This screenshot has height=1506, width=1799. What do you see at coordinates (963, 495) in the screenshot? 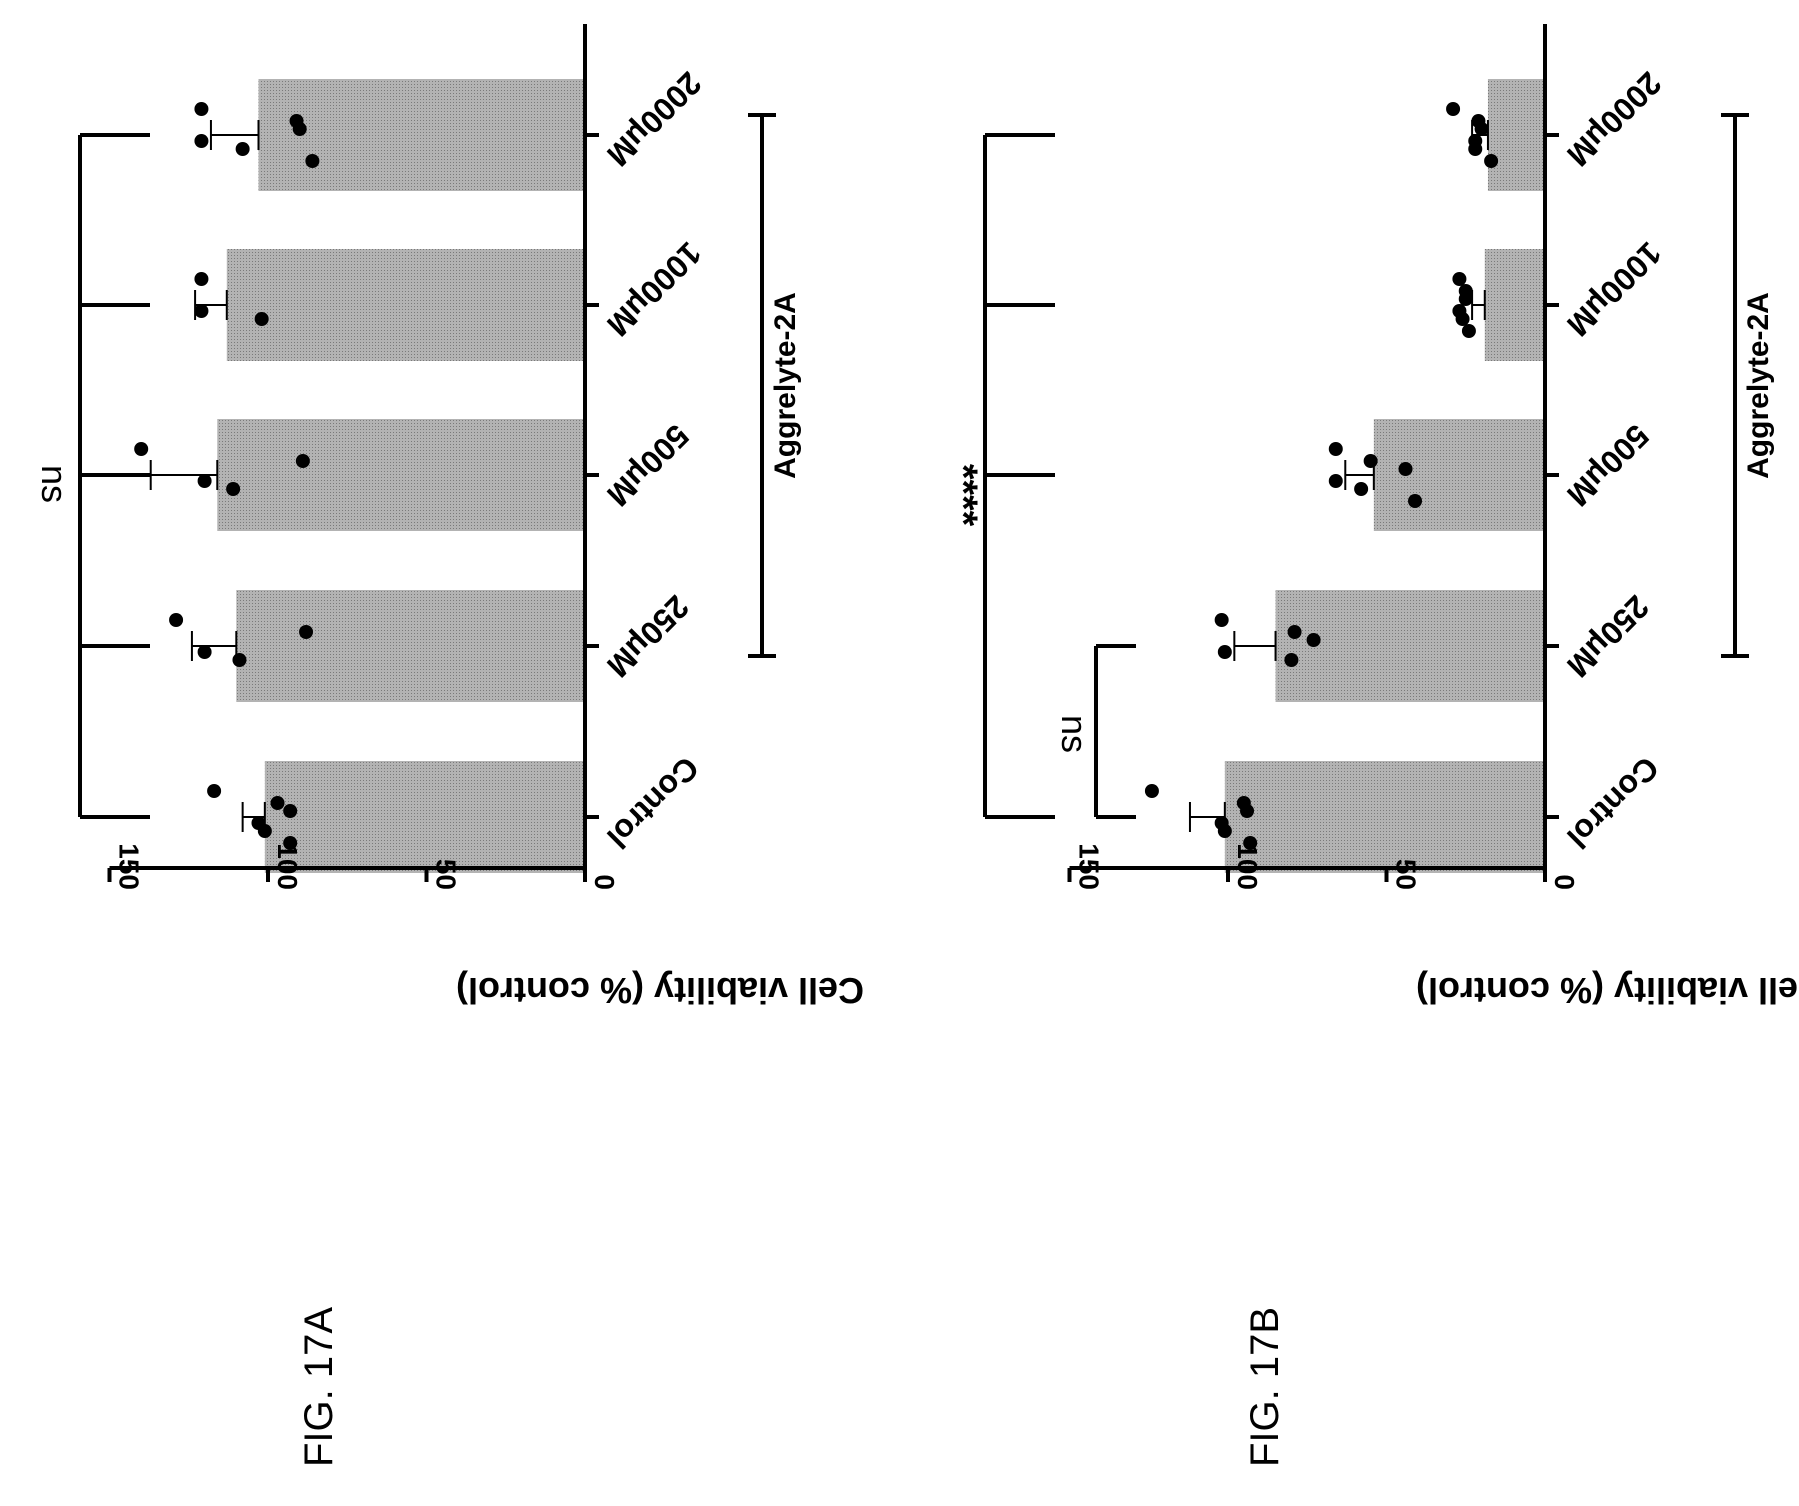
I see `significance-label: ****` at bounding box center [963, 495].